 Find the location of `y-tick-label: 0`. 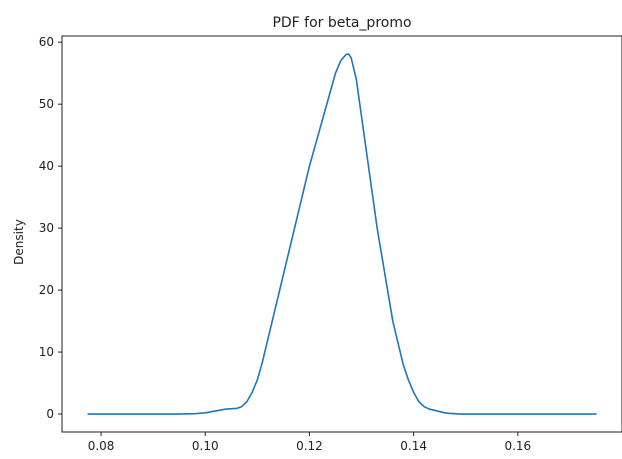

y-tick-label: 0 is located at coordinates (50, 414).